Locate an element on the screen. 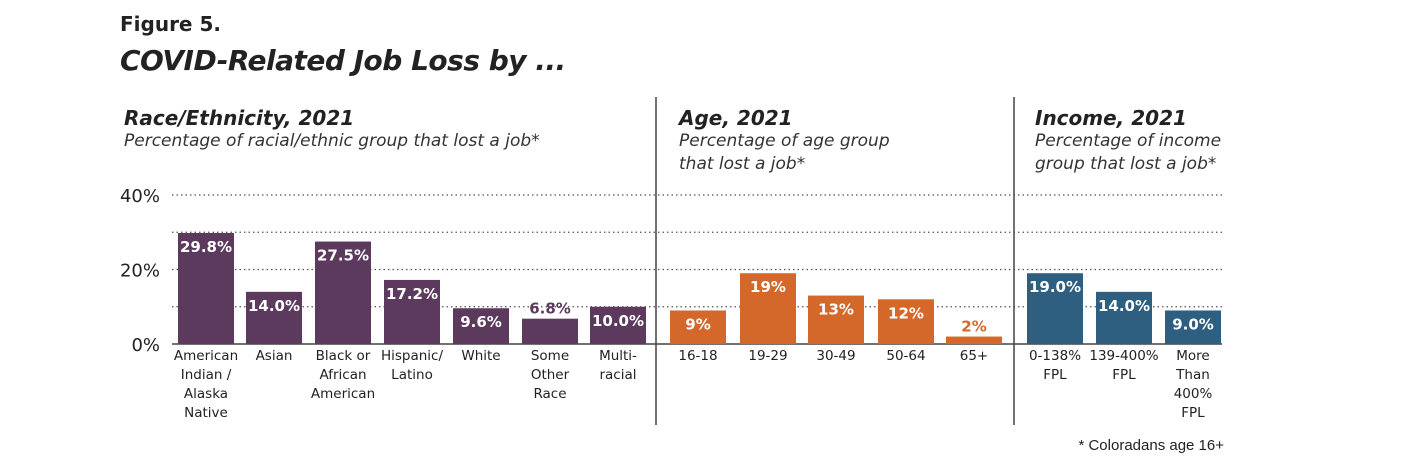 The height and width of the screenshot is (467, 1420). data-label: 19.0% is located at coordinates (1055, 287).